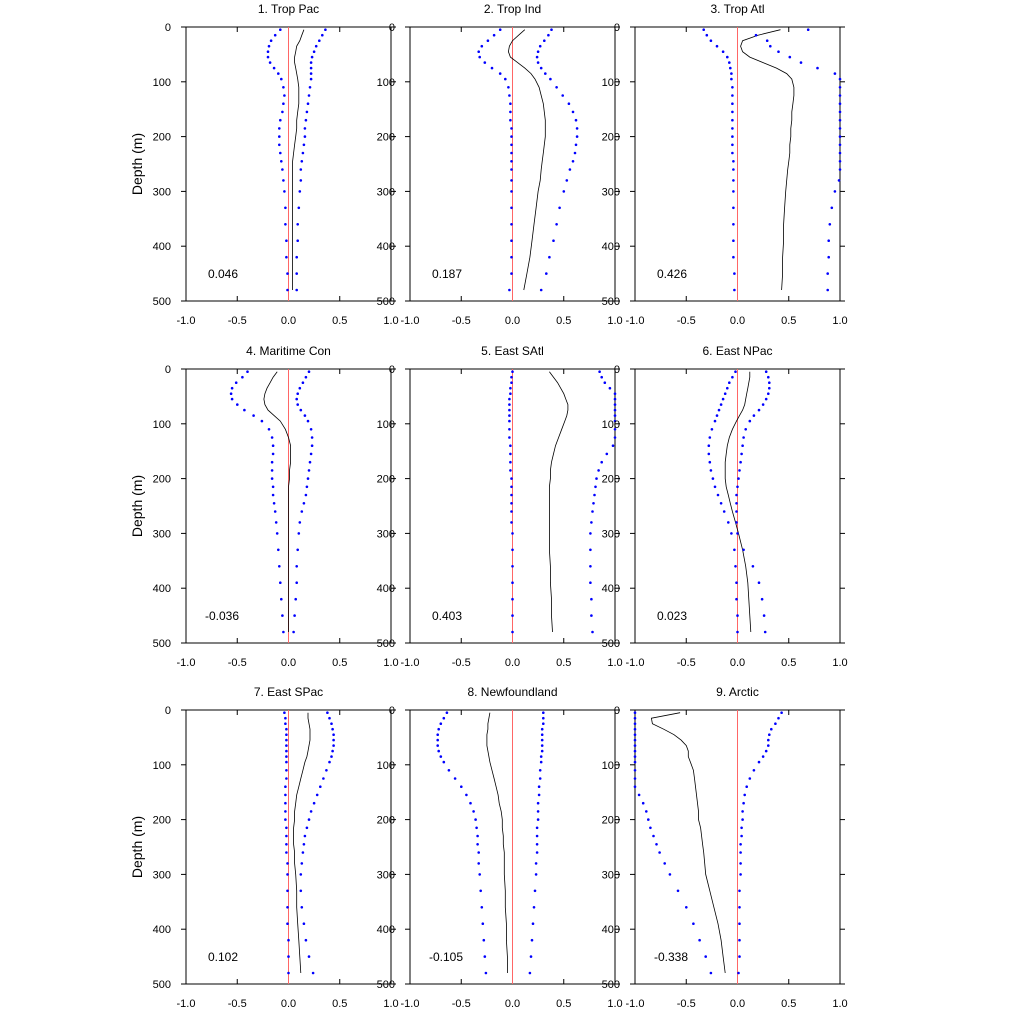 The height and width of the screenshot is (1024, 1024). Describe the element at coordinates (461, 1004) in the screenshot. I see `x-tick-label: -0.5` at that location.